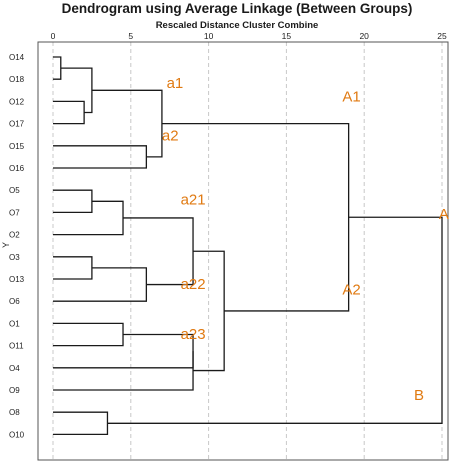  Describe the element at coordinates (175, 83) in the screenshot. I see `cluster-annotation: a1` at that location.